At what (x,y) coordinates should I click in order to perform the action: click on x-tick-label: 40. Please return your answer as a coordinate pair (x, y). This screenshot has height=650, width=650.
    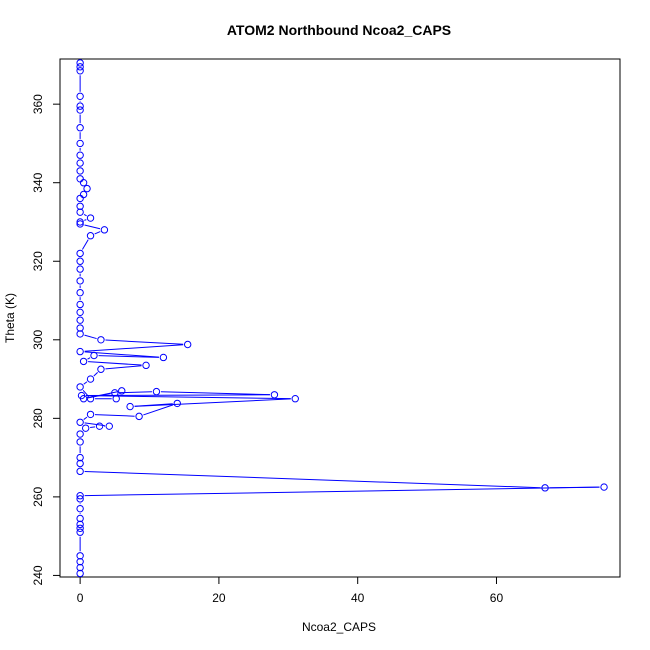
    Looking at the image, I should click on (358, 598).